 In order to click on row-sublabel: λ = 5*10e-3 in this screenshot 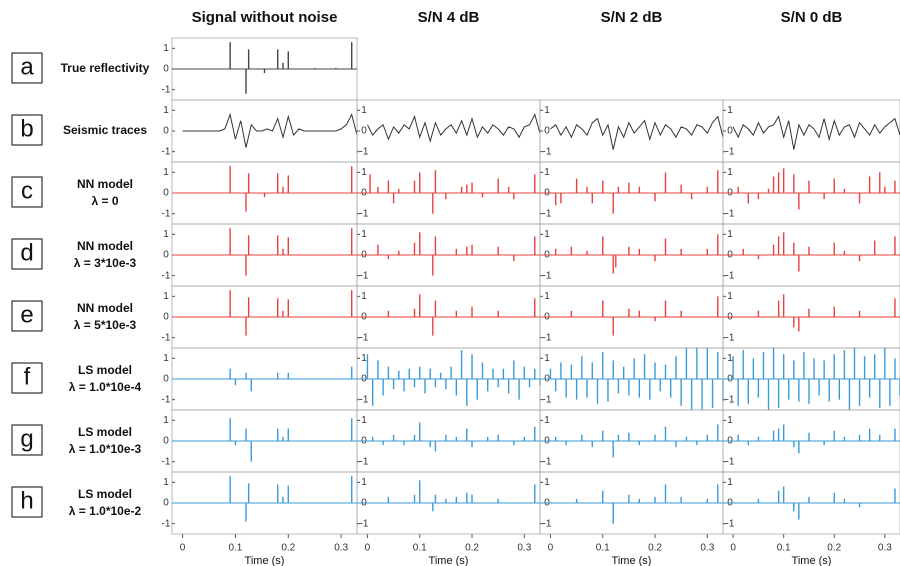, I will do `click(105, 325)`.